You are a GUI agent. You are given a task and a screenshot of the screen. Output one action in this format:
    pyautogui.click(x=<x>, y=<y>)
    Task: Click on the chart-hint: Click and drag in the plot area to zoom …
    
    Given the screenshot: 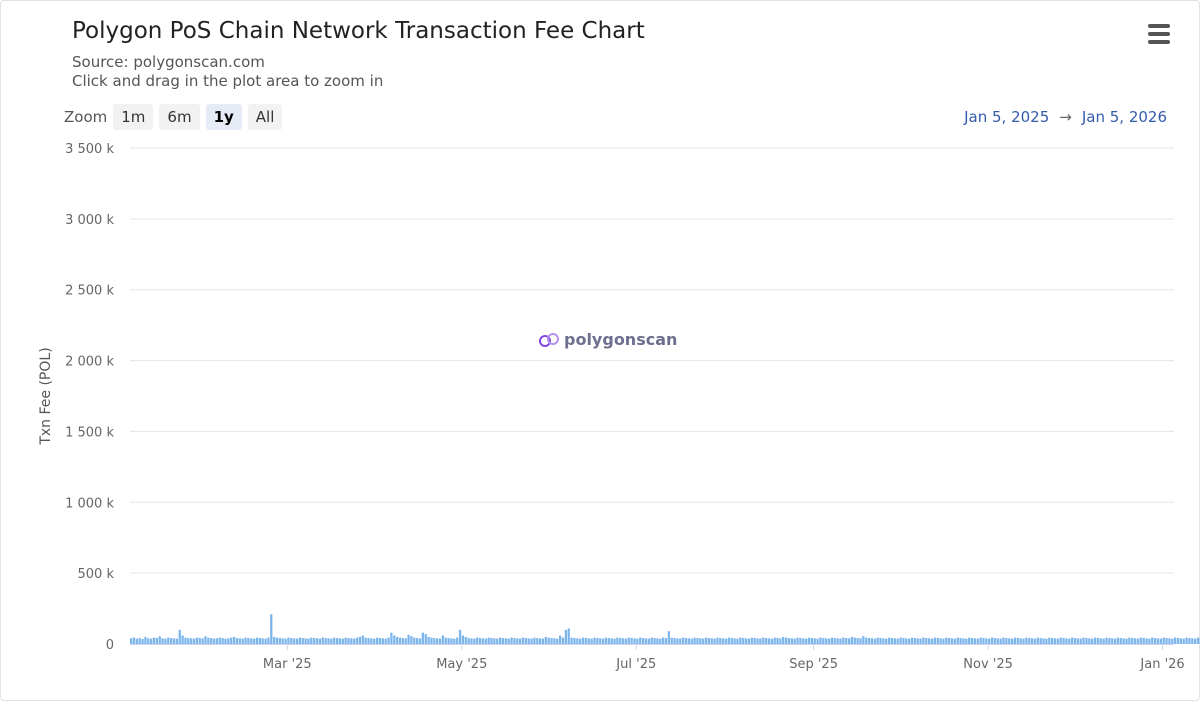 What is the action you would take?
    pyautogui.click(x=228, y=81)
    